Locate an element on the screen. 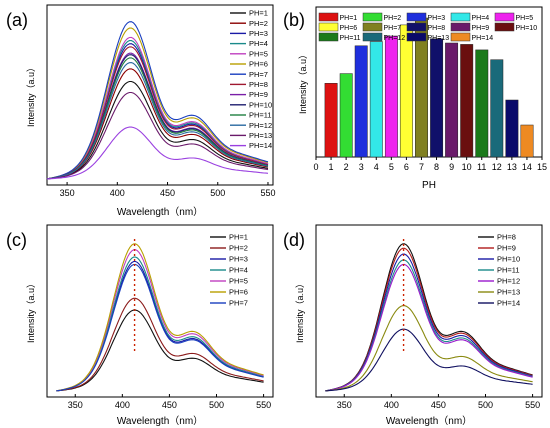 Image resolution: width=550 pixels, height=428 pixels. panel-b-ylabel: Intensity（a.u） is located at coordinates (303, 82).